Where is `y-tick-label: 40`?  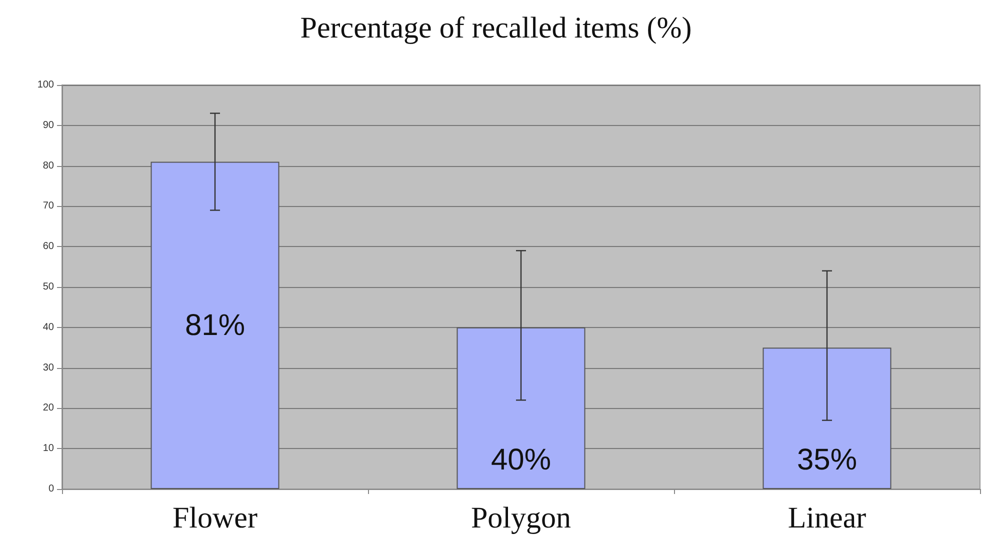
y-tick-label: 40 is located at coordinates (48, 327).